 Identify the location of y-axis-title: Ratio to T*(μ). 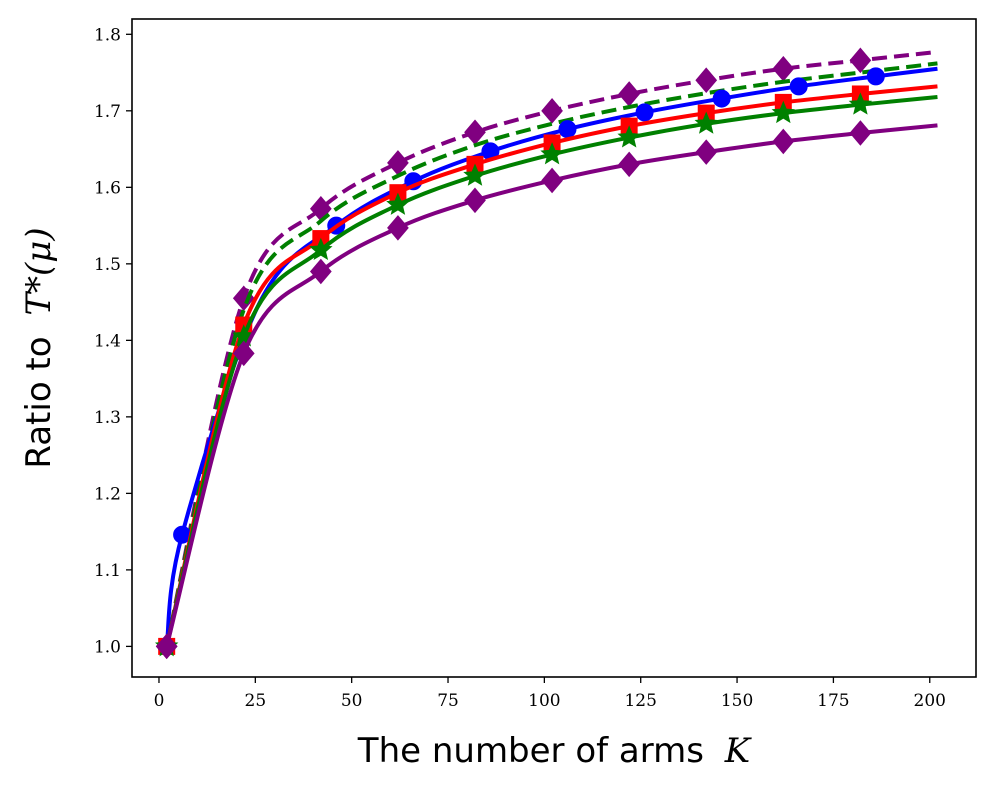
(39, 347).